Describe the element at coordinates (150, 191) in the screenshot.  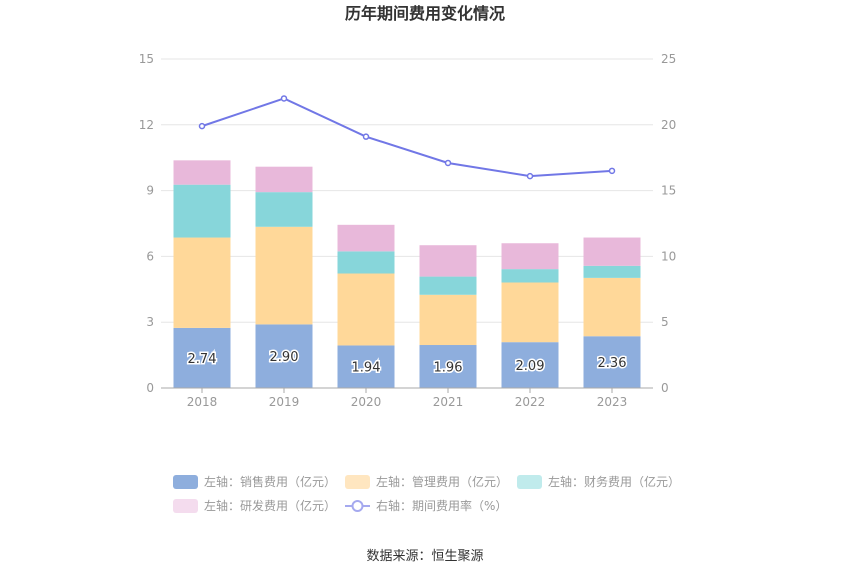
I see `left-axis-tick-label: 9` at that location.